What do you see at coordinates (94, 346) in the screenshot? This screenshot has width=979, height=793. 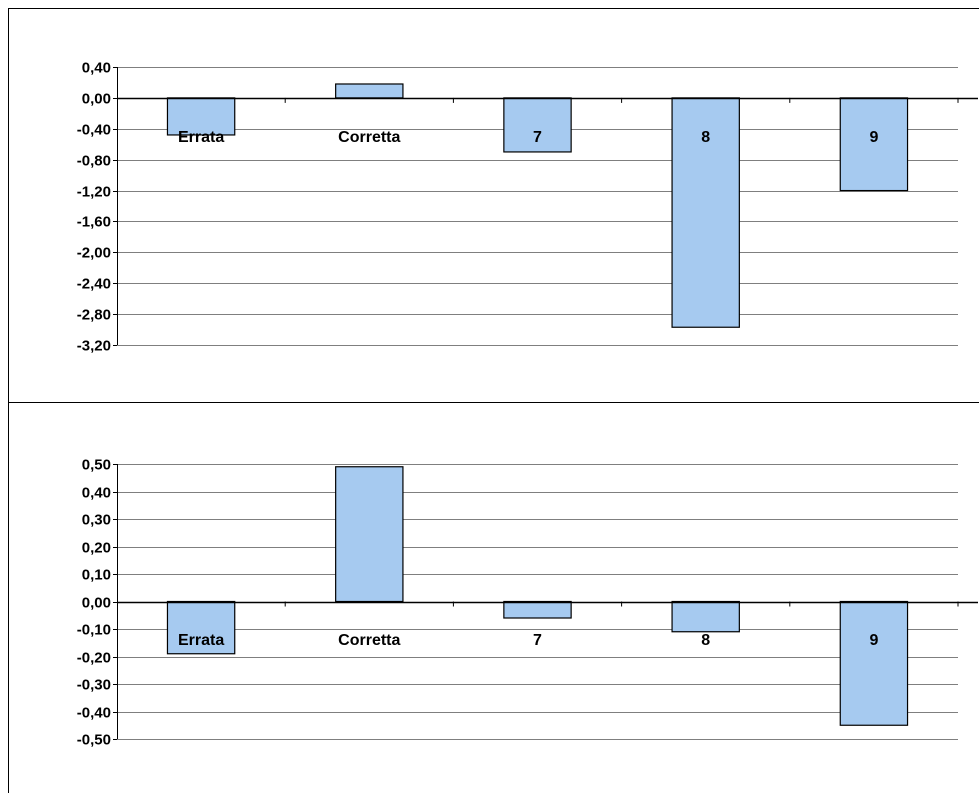 I see `y-tick-label: -3,20` at bounding box center [94, 346].